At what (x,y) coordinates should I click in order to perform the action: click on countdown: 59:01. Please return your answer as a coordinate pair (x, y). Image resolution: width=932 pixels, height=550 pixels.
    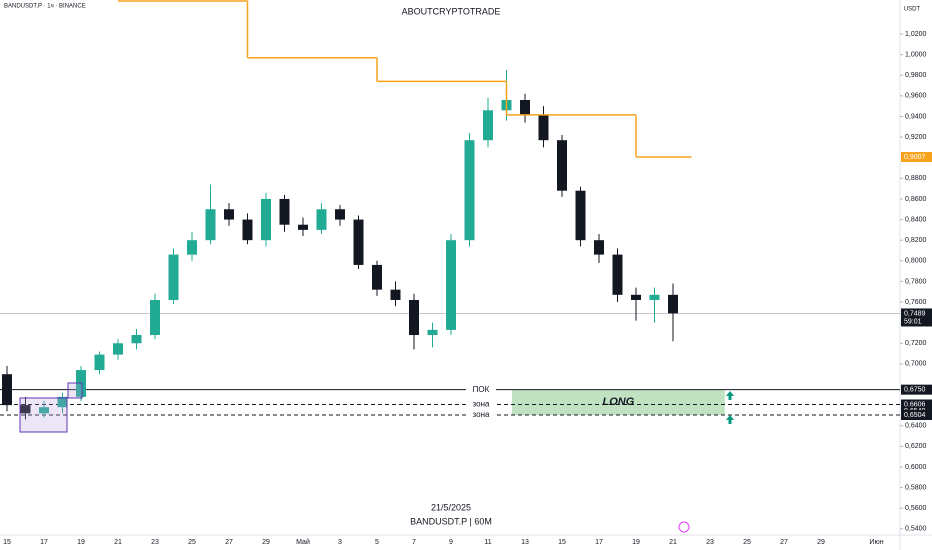
    Looking at the image, I should click on (913, 321).